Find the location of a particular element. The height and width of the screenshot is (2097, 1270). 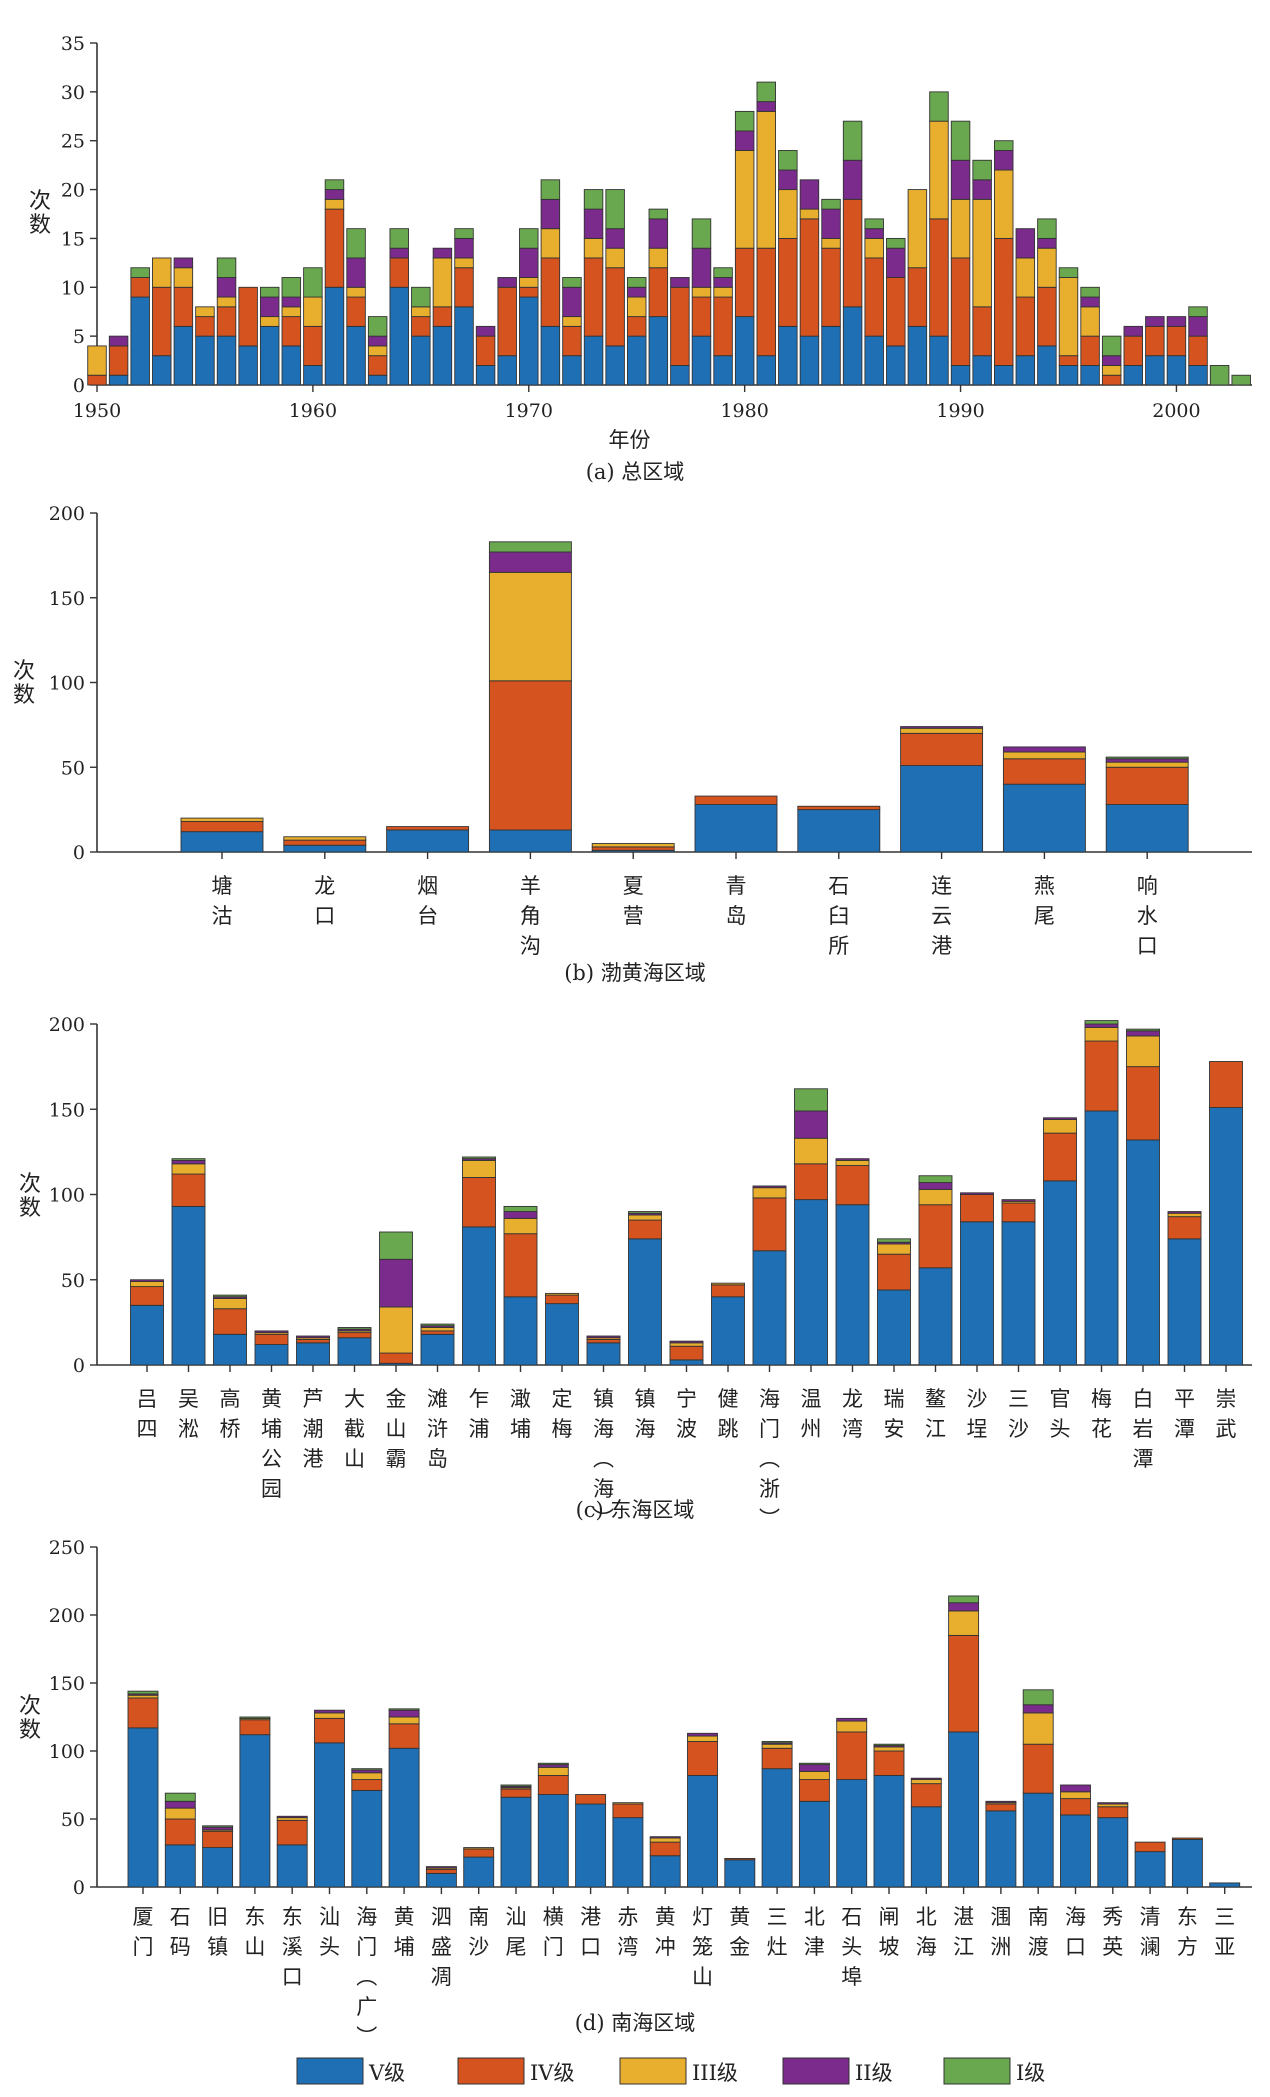

category-label-char: 桥 is located at coordinates (230, 1429).